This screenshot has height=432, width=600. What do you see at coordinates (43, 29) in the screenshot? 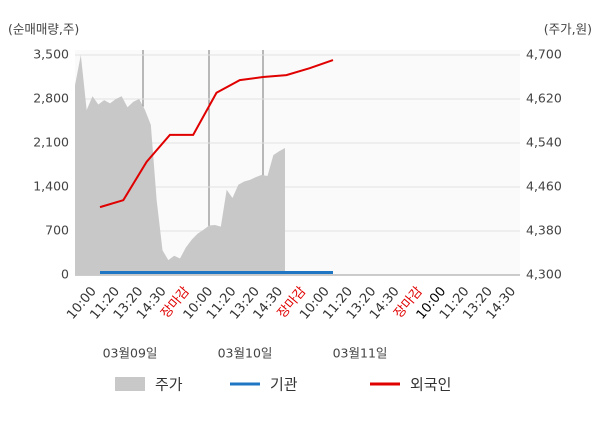
I see `y-axis-title: (순매매량,주)` at bounding box center [43, 29].